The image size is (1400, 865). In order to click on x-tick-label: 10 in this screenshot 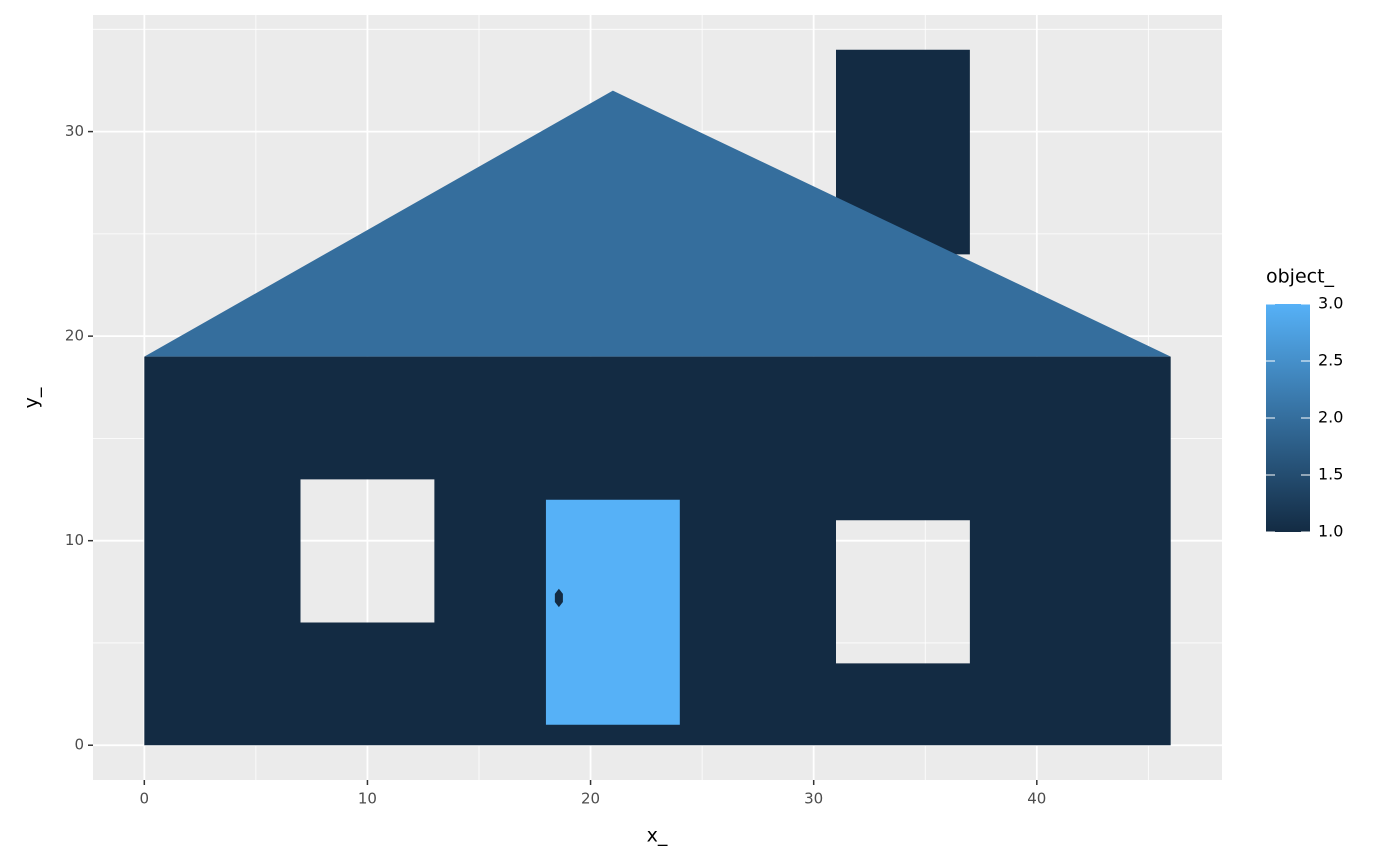, I will do `click(367, 799)`.